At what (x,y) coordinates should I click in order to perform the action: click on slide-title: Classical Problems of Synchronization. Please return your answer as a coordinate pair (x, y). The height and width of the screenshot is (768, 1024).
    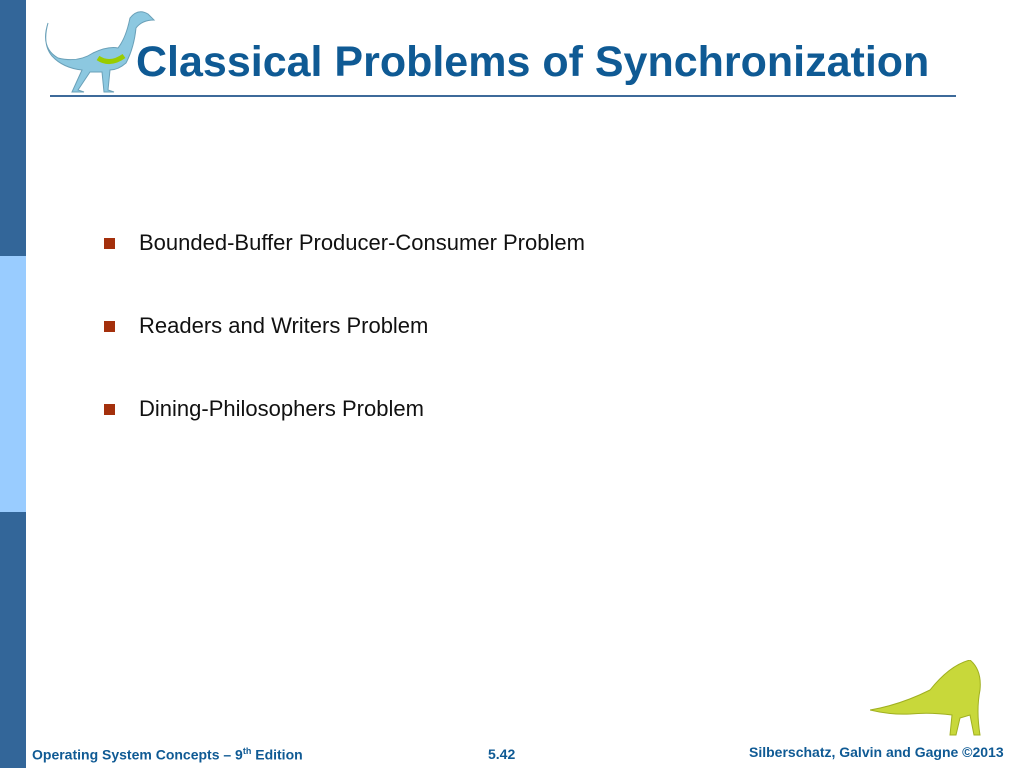
    Looking at the image, I should click on (533, 62).